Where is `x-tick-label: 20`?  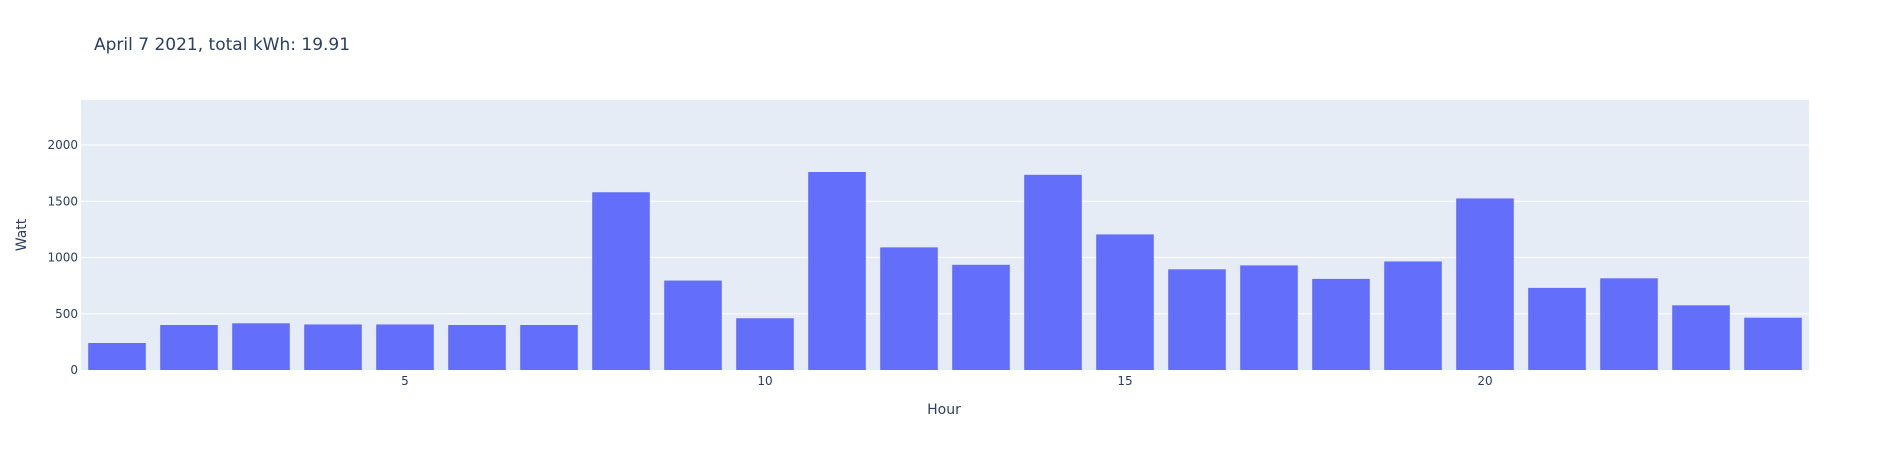 x-tick-label: 20 is located at coordinates (1484, 381).